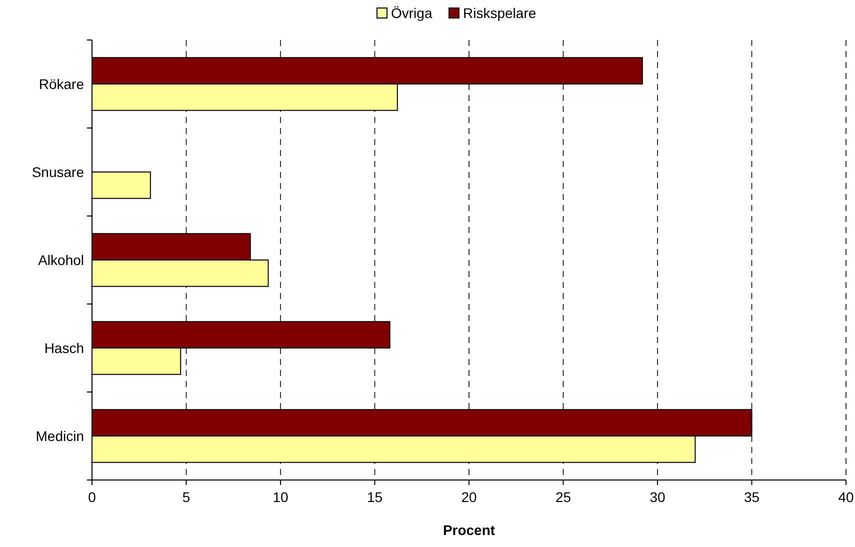 Image resolution: width=855 pixels, height=547 pixels. What do you see at coordinates (280, 497) in the screenshot?
I see `x-tick-label: 10` at bounding box center [280, 497].